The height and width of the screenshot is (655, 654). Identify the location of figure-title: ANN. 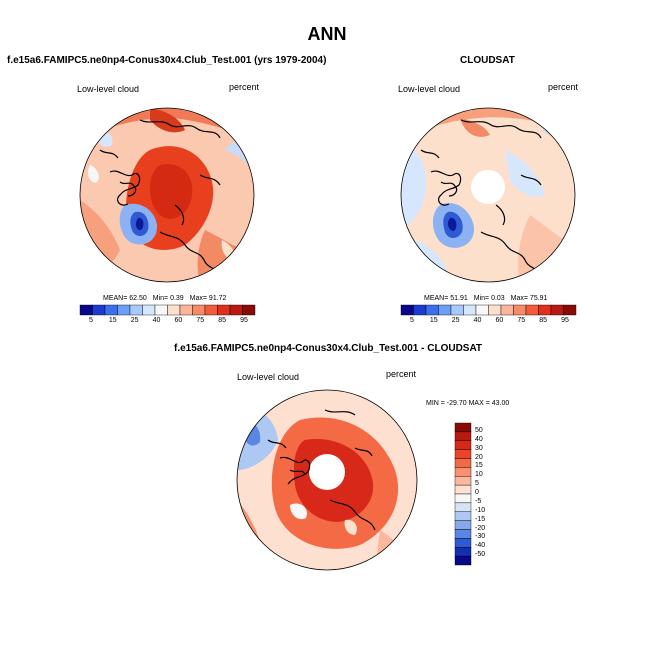
(327, 34).